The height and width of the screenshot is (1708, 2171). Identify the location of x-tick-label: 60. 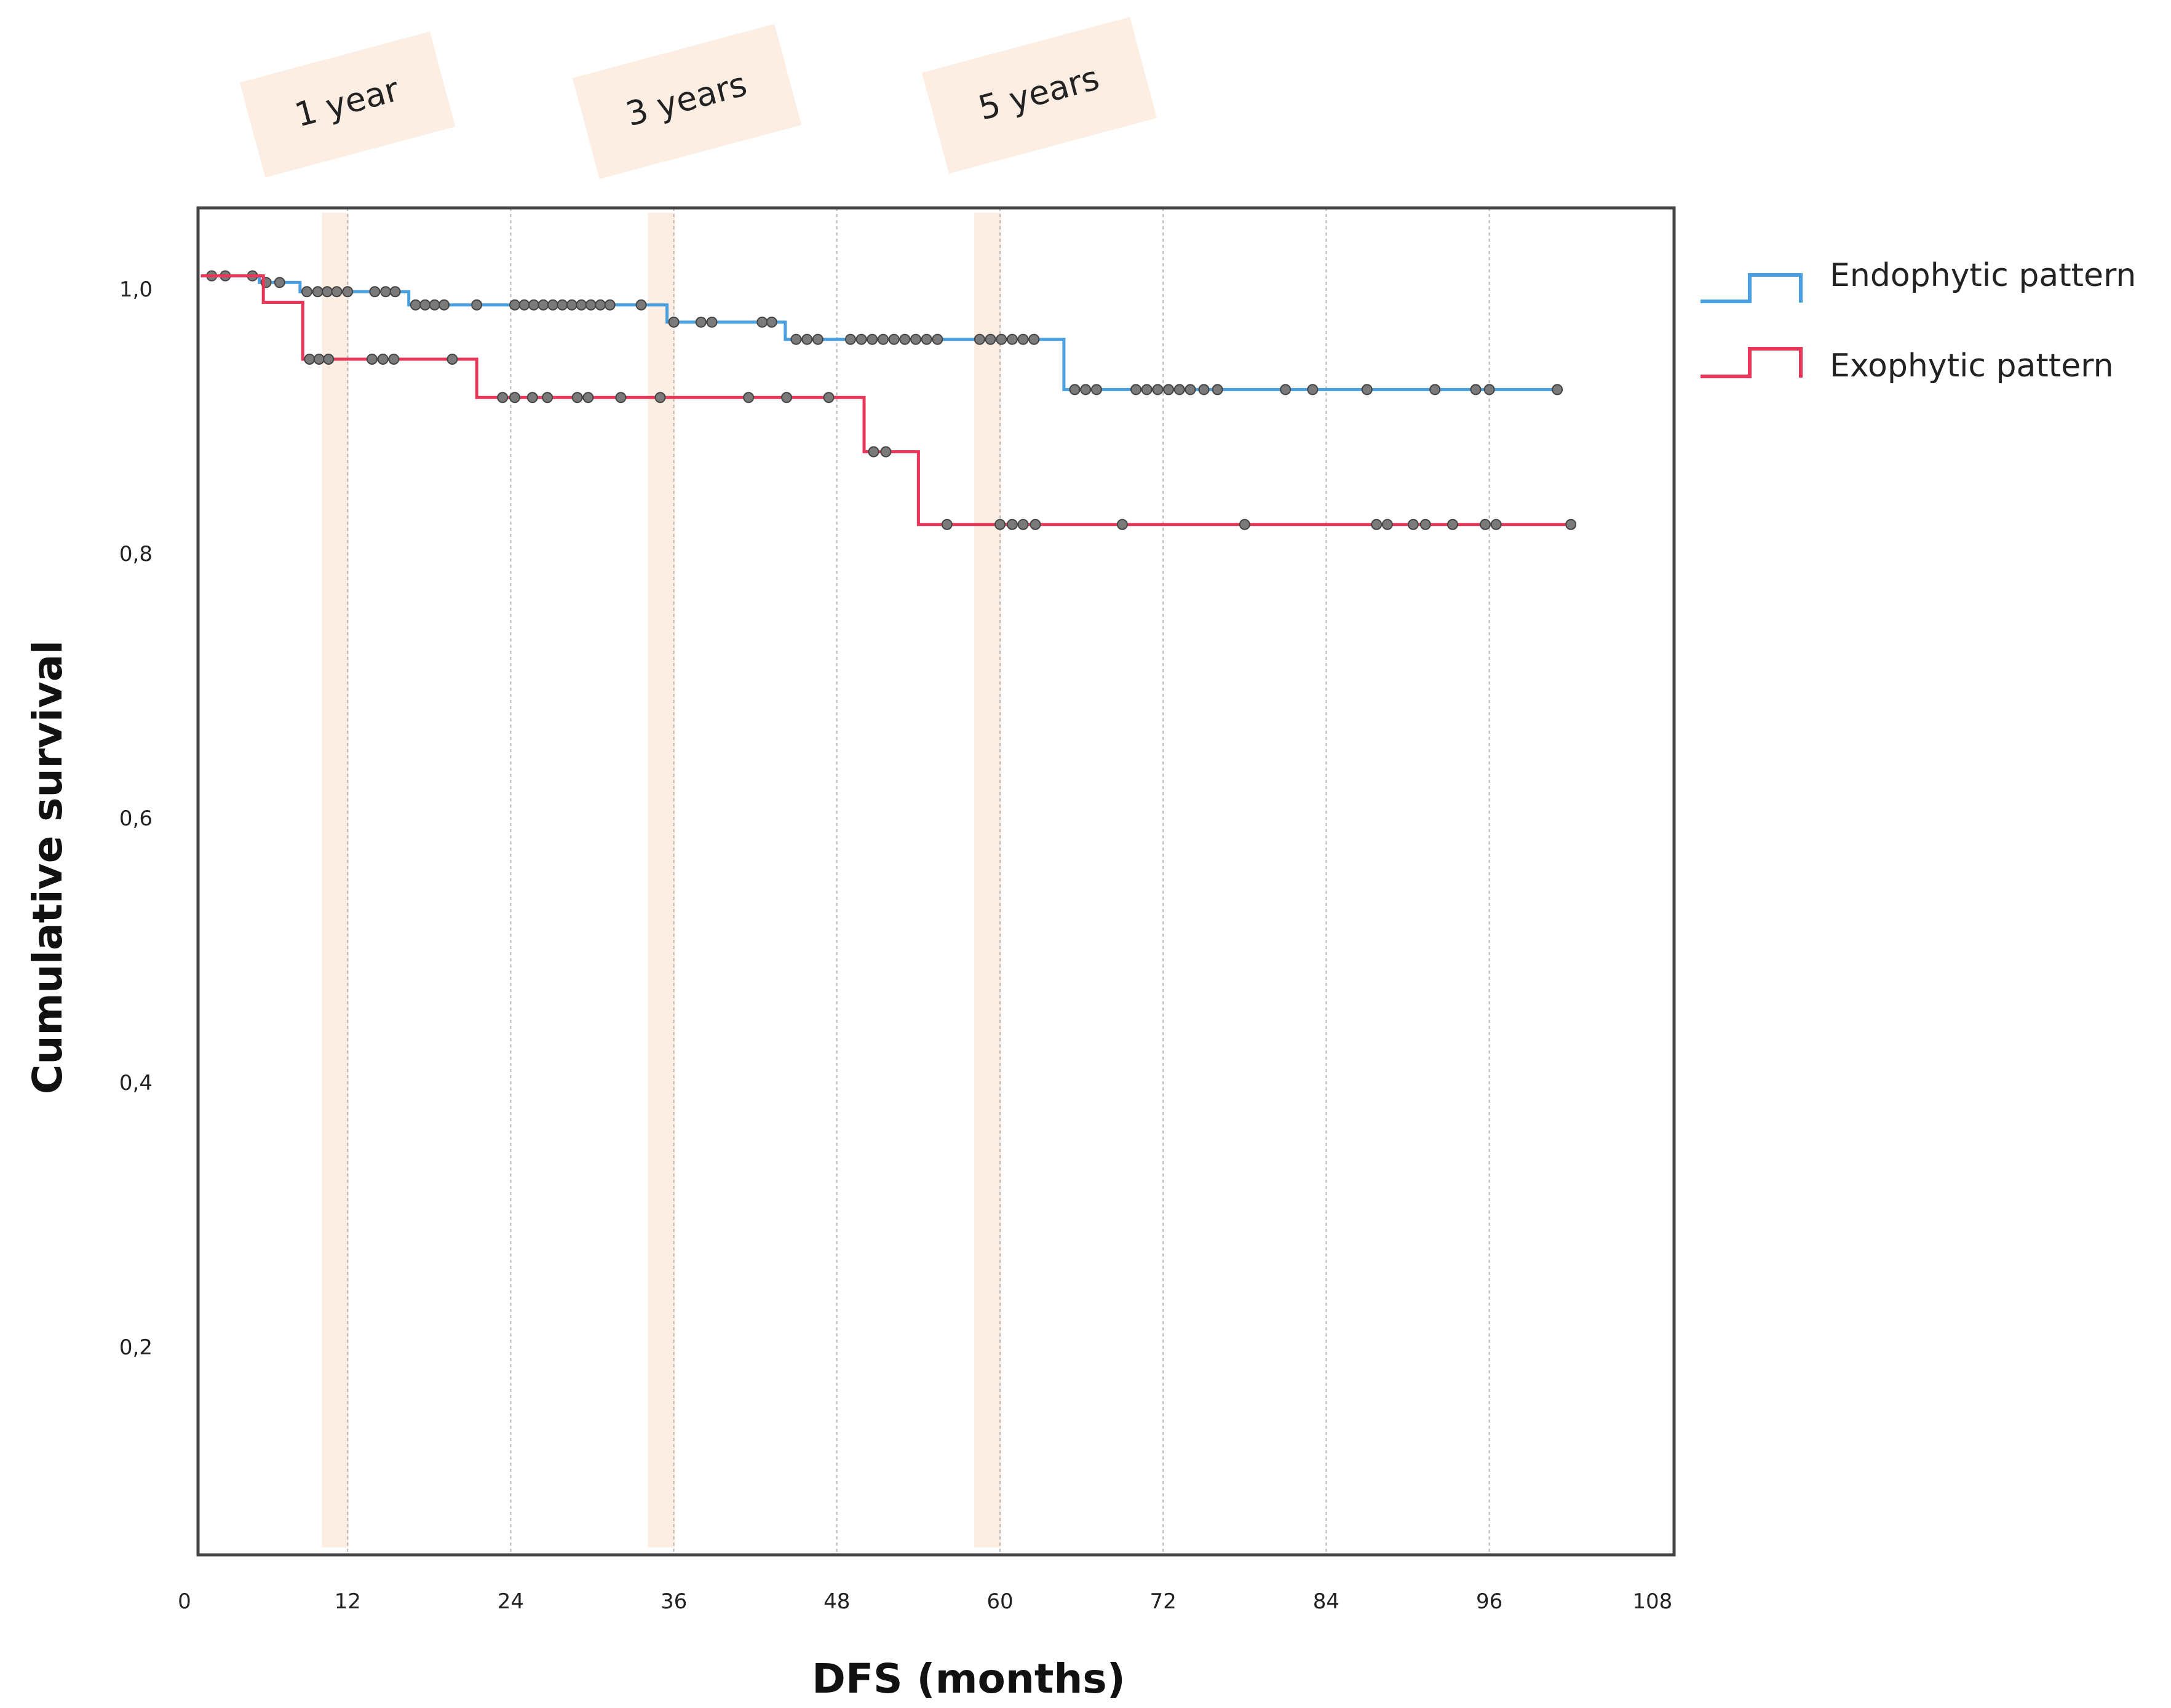
(1000, 1601).